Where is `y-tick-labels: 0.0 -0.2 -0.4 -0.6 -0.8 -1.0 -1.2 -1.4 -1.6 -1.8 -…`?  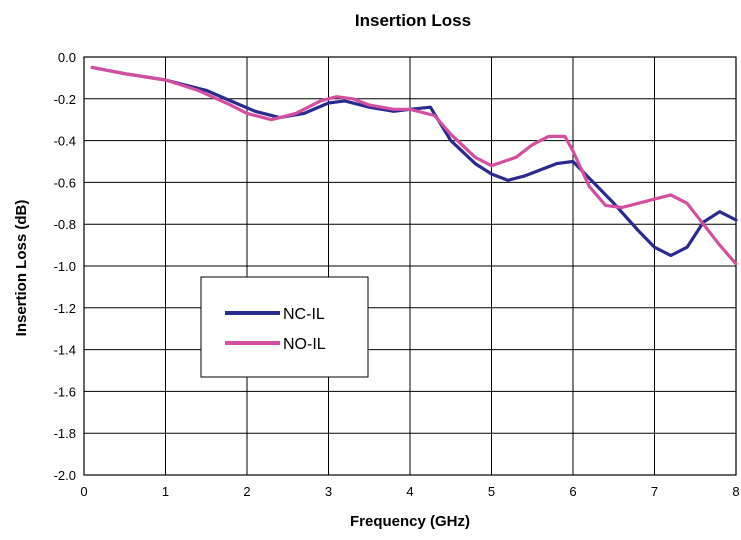 y-tick-labels: 0.0 -0.2 -0.4 -0.6 -0.8 -1.0 -1.2 -1.4 -1.6 -1.8 -… is located at coordinates (65, 266).